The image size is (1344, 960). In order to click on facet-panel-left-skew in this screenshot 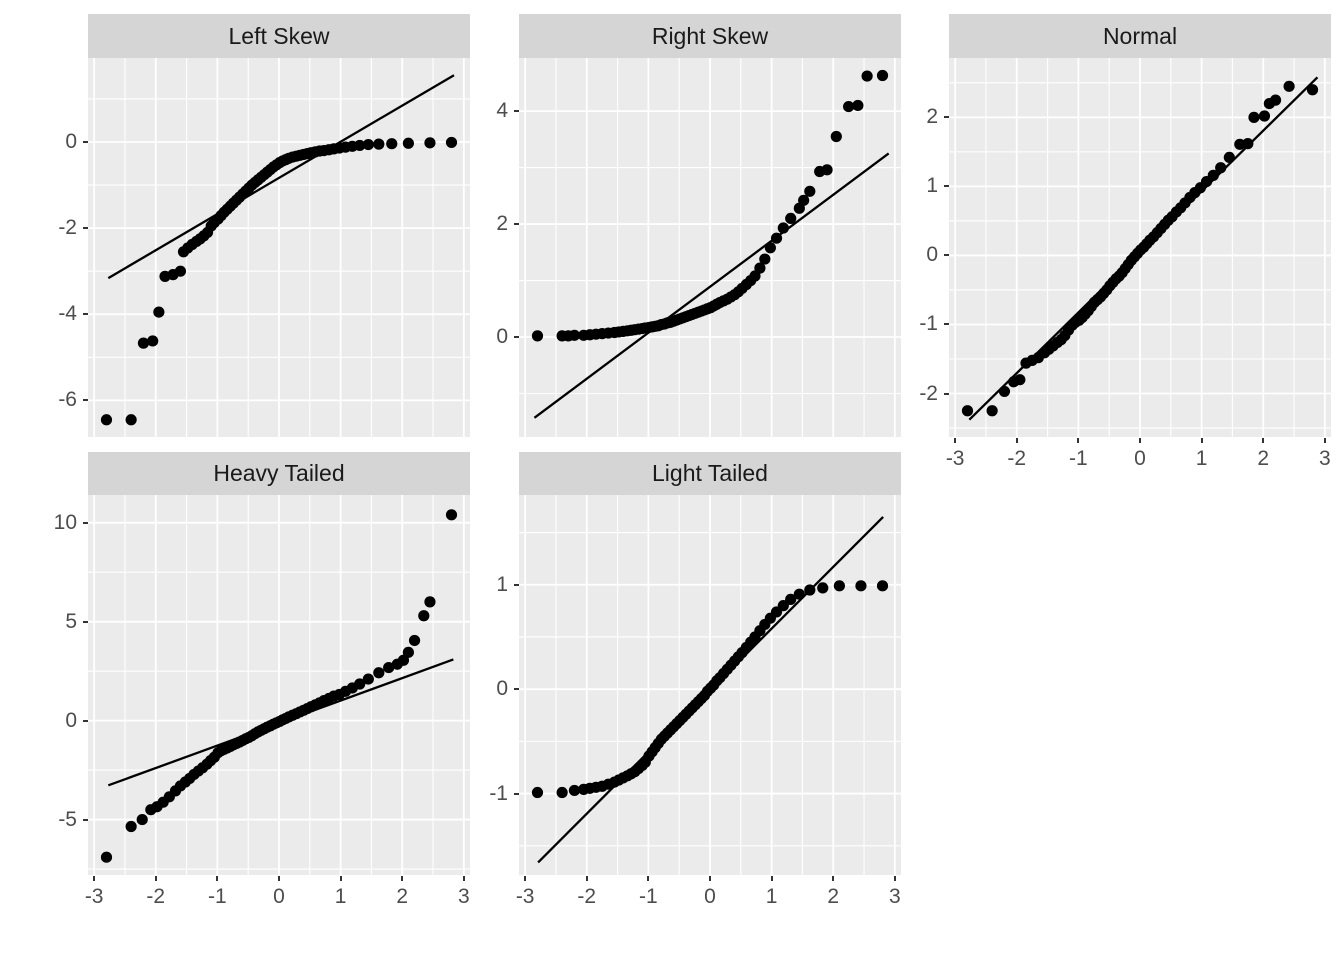, I will do `click(279, 247)`.